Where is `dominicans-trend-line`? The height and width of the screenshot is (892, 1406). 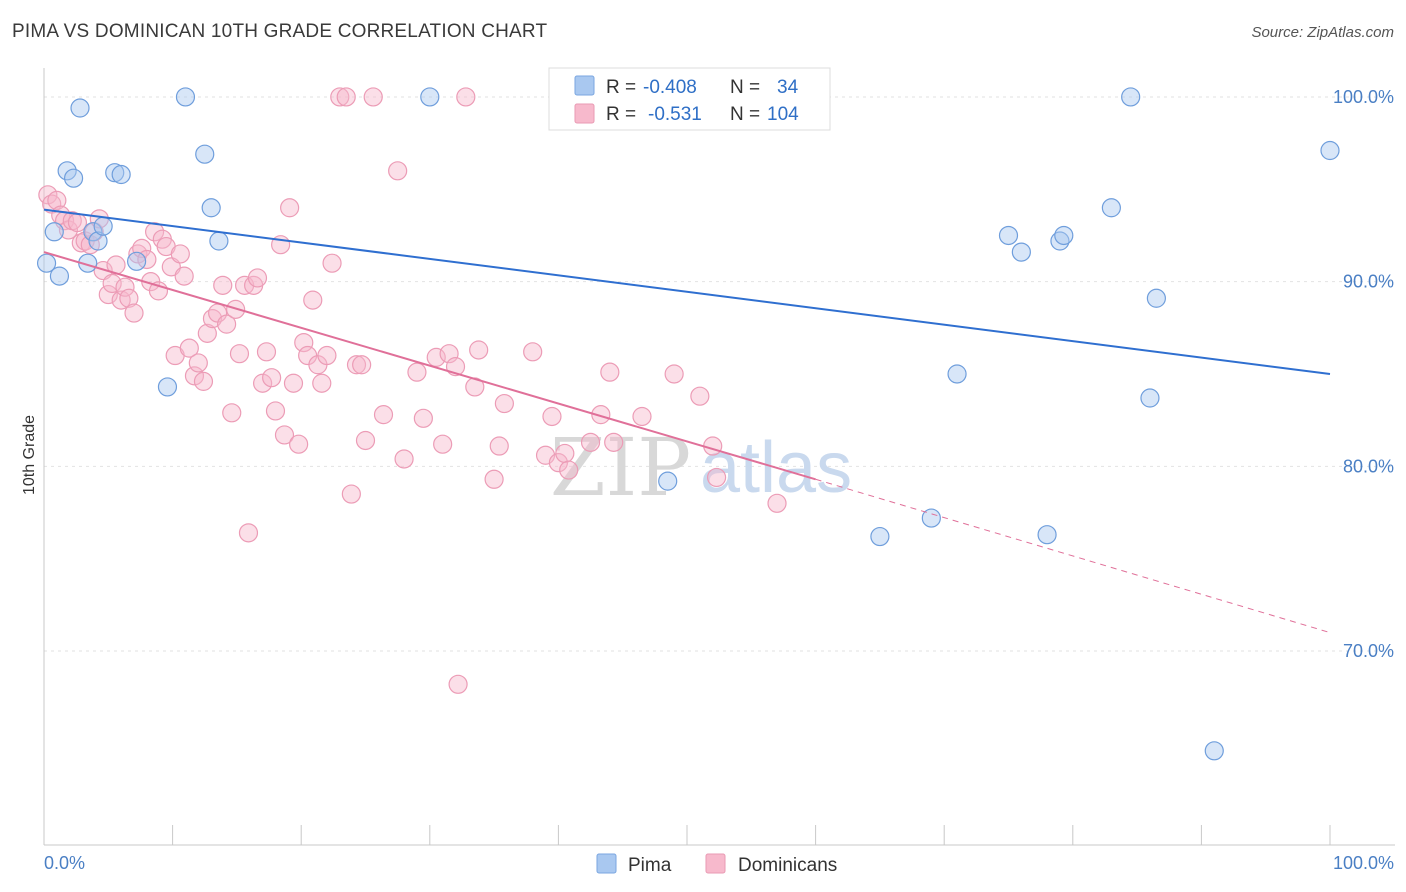
dominicans-trend-line is located at coordinates (429, 366).